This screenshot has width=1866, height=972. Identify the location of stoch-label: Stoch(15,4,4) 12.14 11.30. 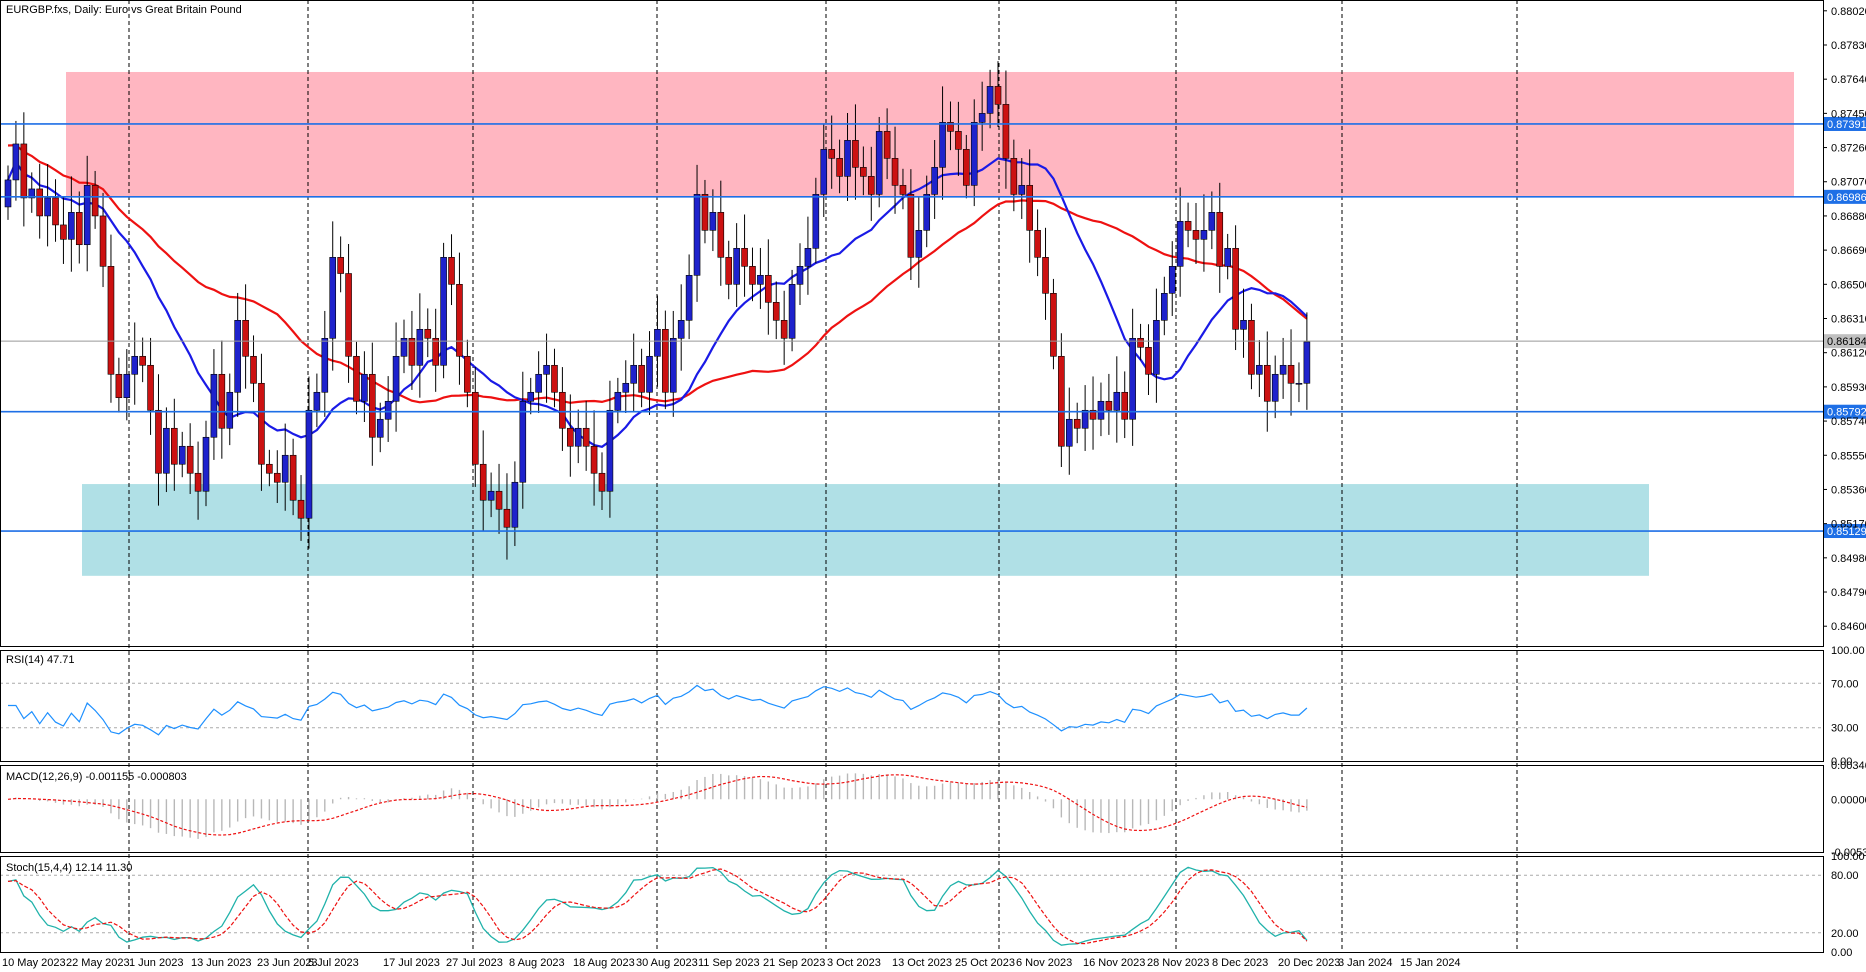
(69, 868).